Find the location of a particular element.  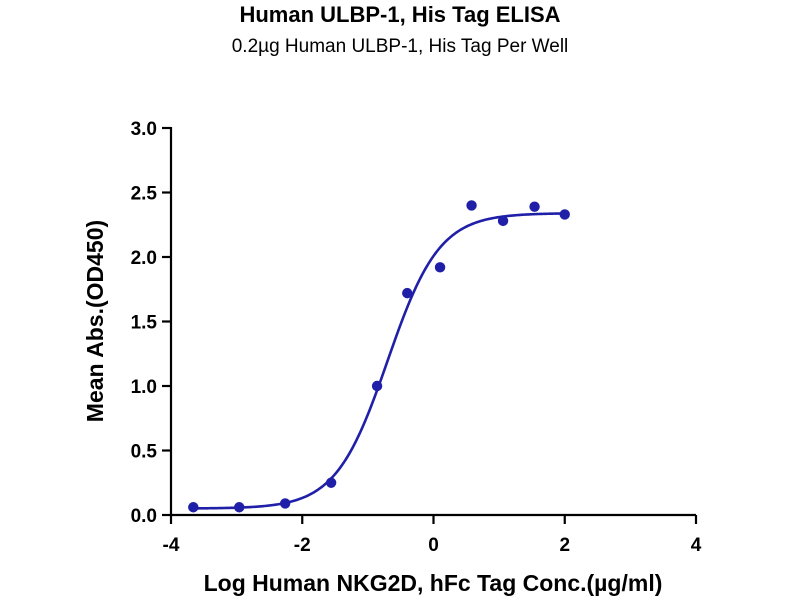

x-tick-label: 2 is located at coordinates (564, 545).